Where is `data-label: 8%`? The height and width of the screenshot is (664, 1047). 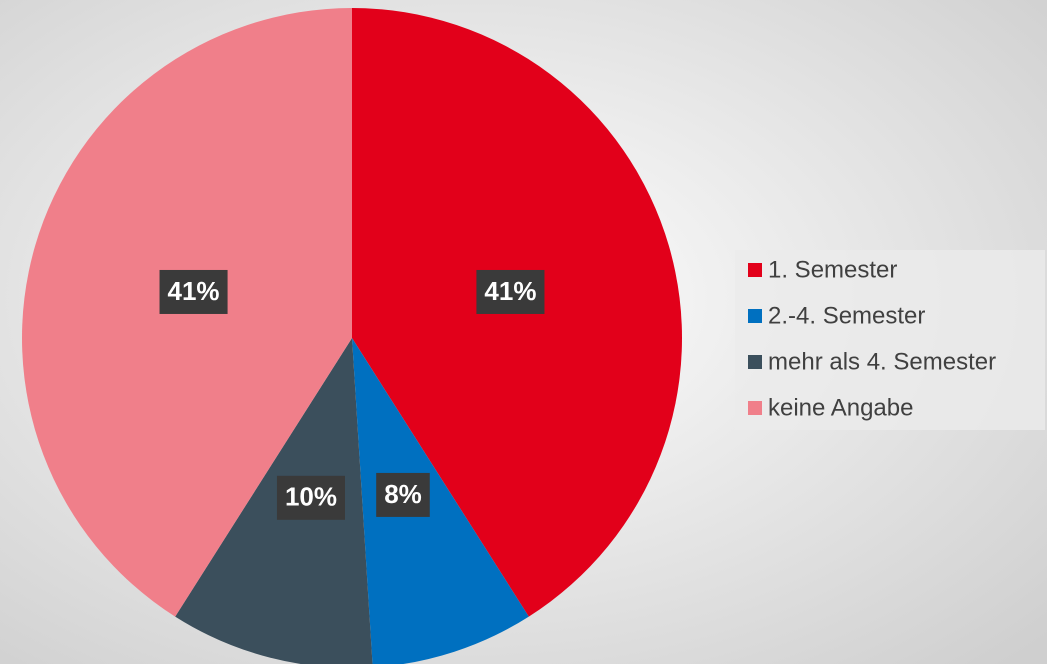 data-label: 8% is located at coordinates (403, 494).